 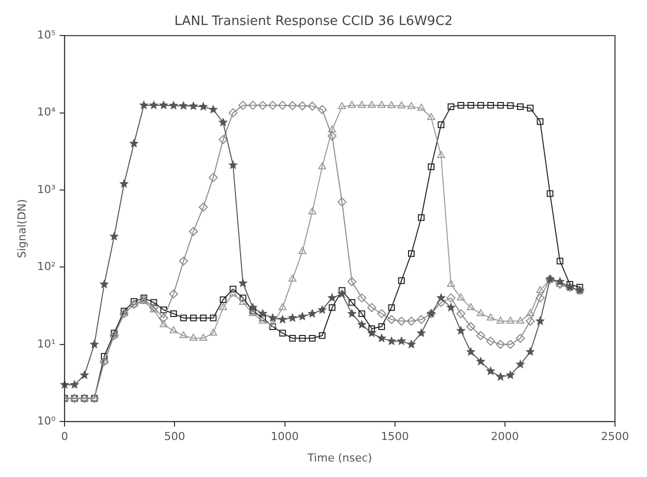 I want to click on x-tick-label: 0, so click(x=64, y=437).